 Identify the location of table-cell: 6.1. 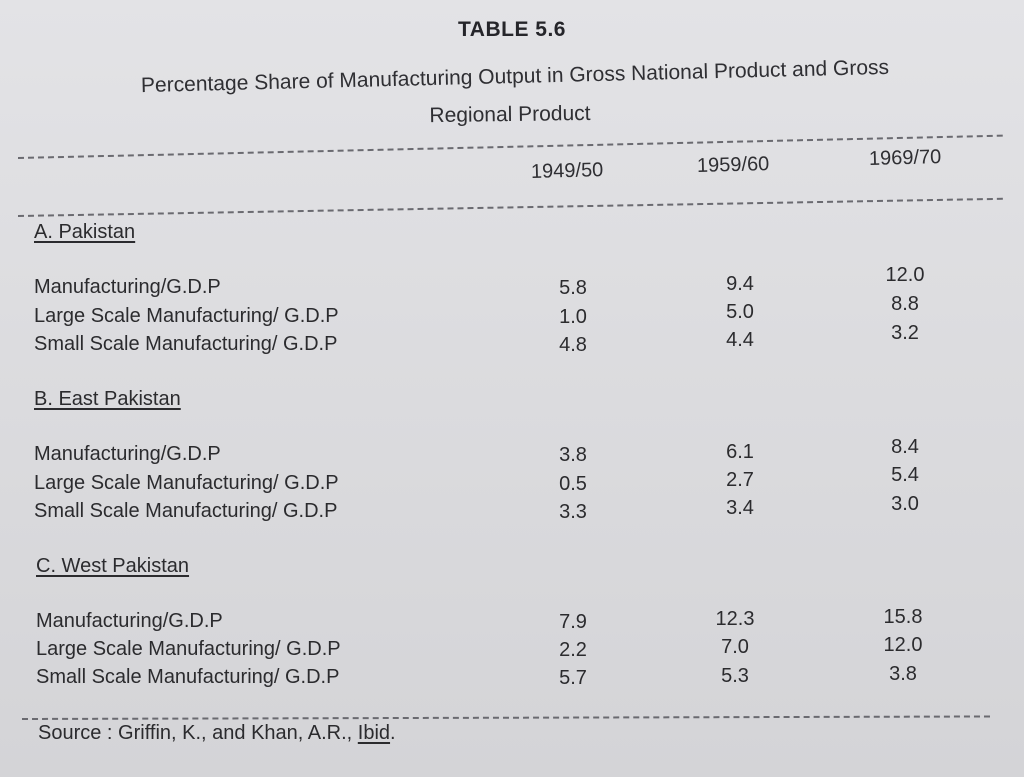
(740, 452).